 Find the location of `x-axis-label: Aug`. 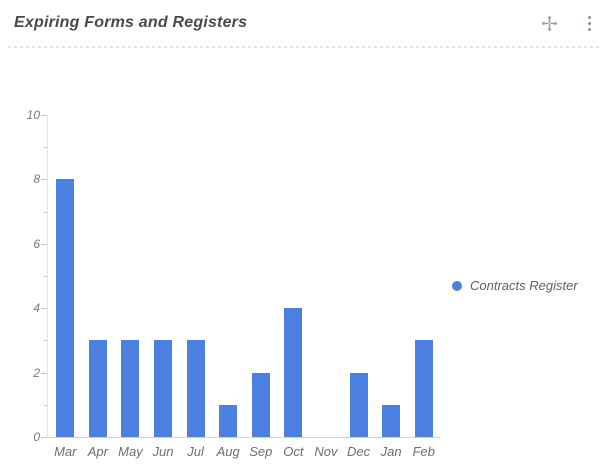

x-axis-label: Aug is located at coordinates (228, 451).